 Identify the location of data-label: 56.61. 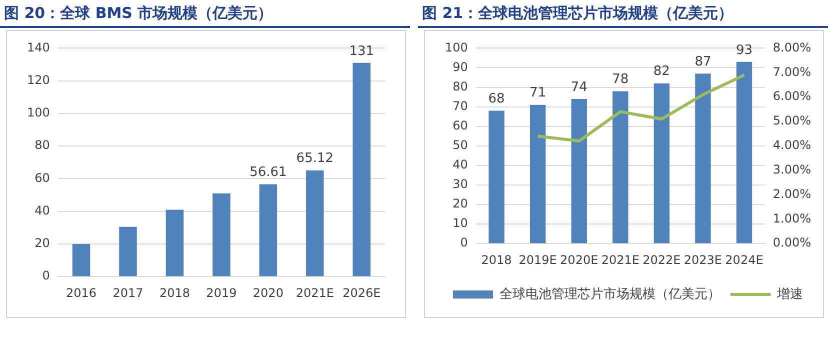
(268, 172).